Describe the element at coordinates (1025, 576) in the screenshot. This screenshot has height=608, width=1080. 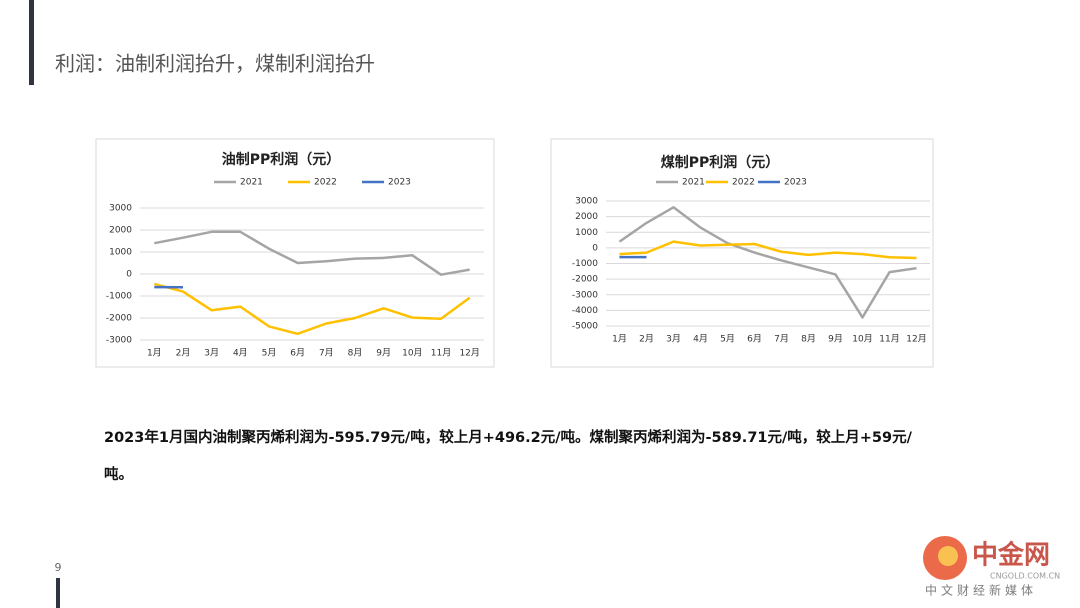
I see `site: CNGOLD.COM.CN` at that location.